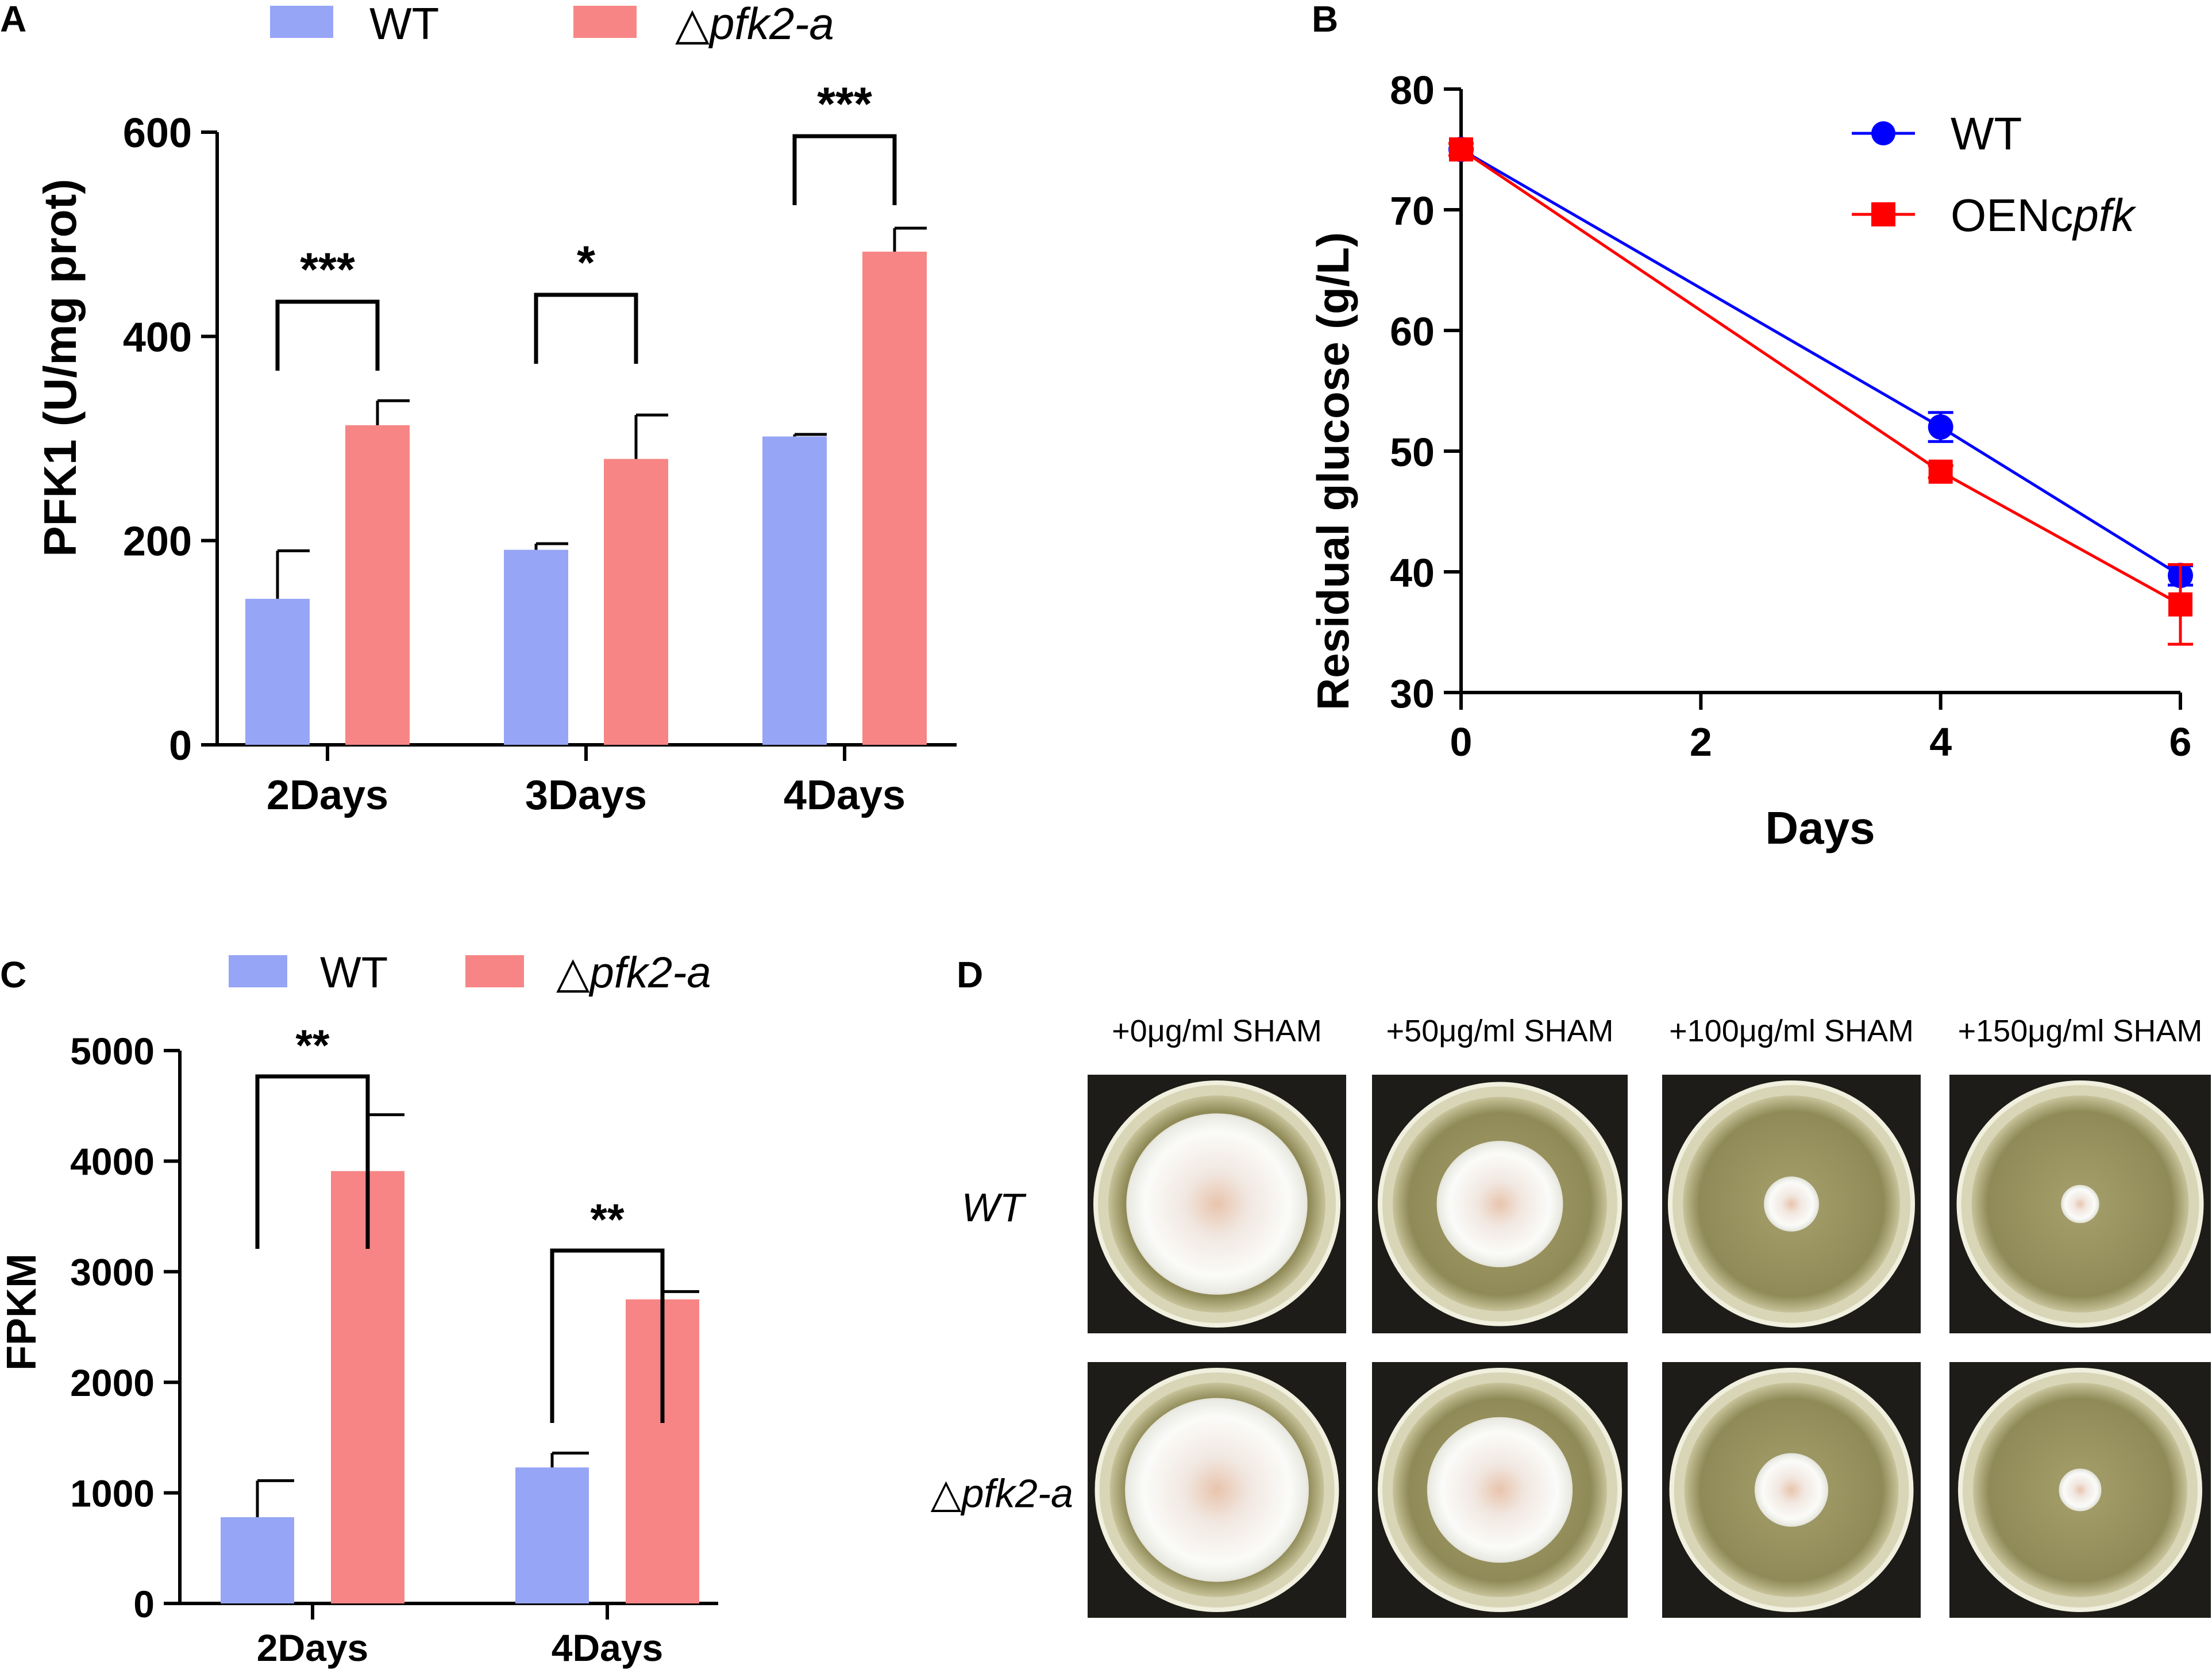 This screenshot has width=2212, height=1677. What do you see at coordinates (1986, 133) in the screenshot?
I see `legend-label-wt-b: WT` at bounding box center [1986, 133].